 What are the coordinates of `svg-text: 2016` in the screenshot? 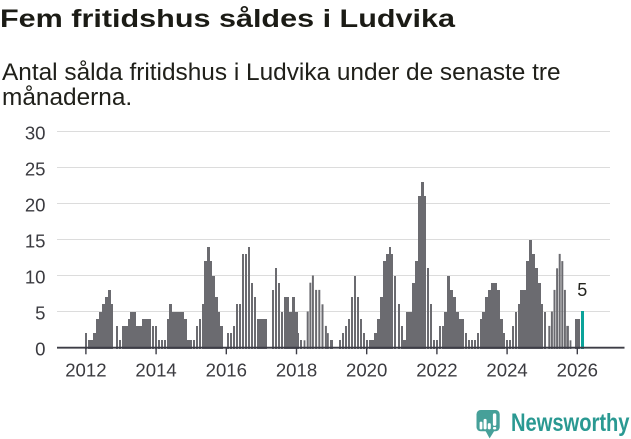 It's located at (226, 370).